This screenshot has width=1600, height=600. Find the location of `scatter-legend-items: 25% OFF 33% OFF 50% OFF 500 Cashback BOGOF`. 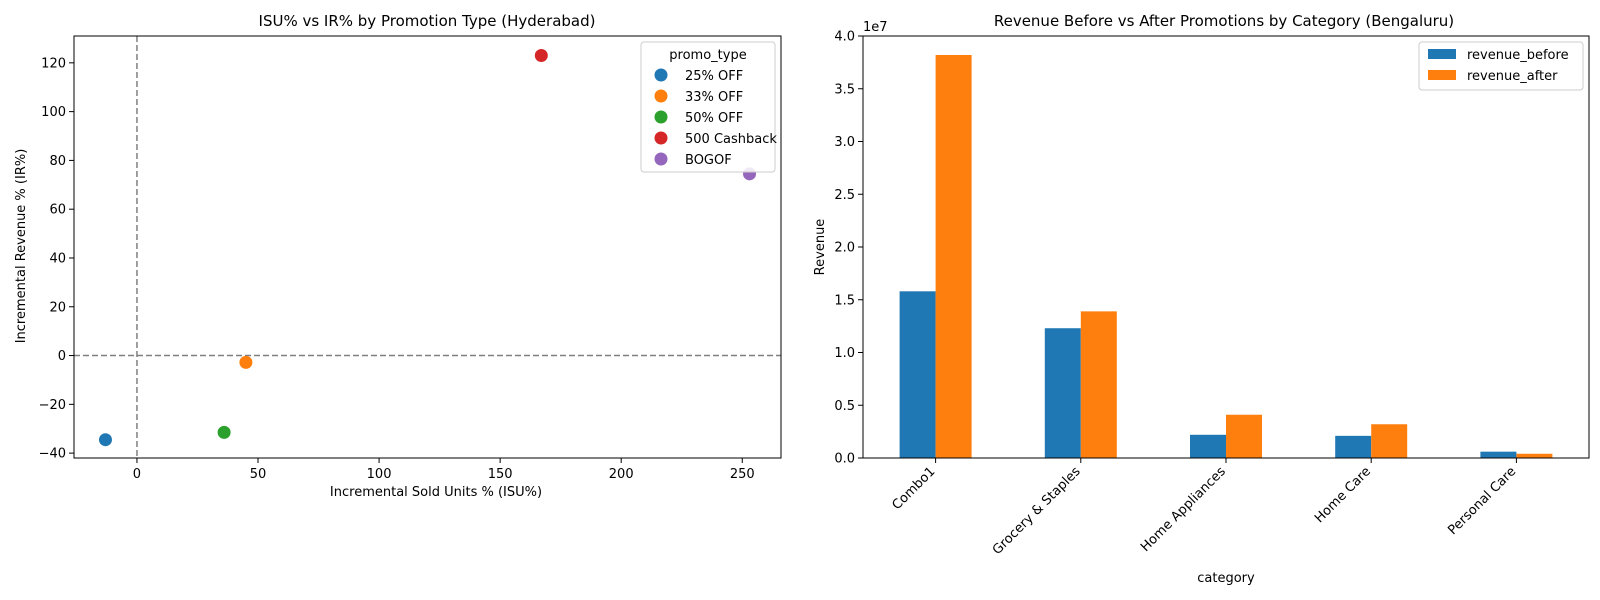

scatter-legend-items: 25% OFF 33% OFF 50% OFF 500 Cashback BOGOF is located at coordinates (715, 118).